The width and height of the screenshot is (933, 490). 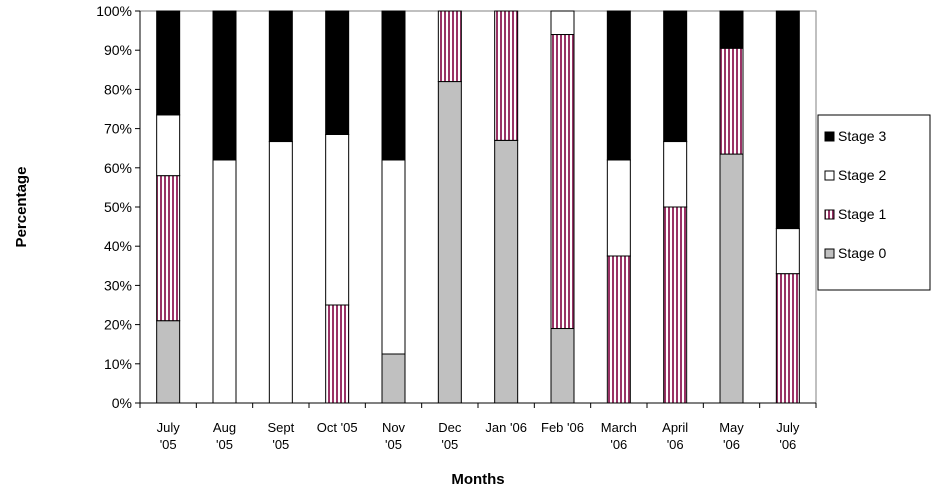 What do you see at coordinates (675, 436) in the screenshot?
I see `x-tick-label: April '06` at bounding box center [675, 436].